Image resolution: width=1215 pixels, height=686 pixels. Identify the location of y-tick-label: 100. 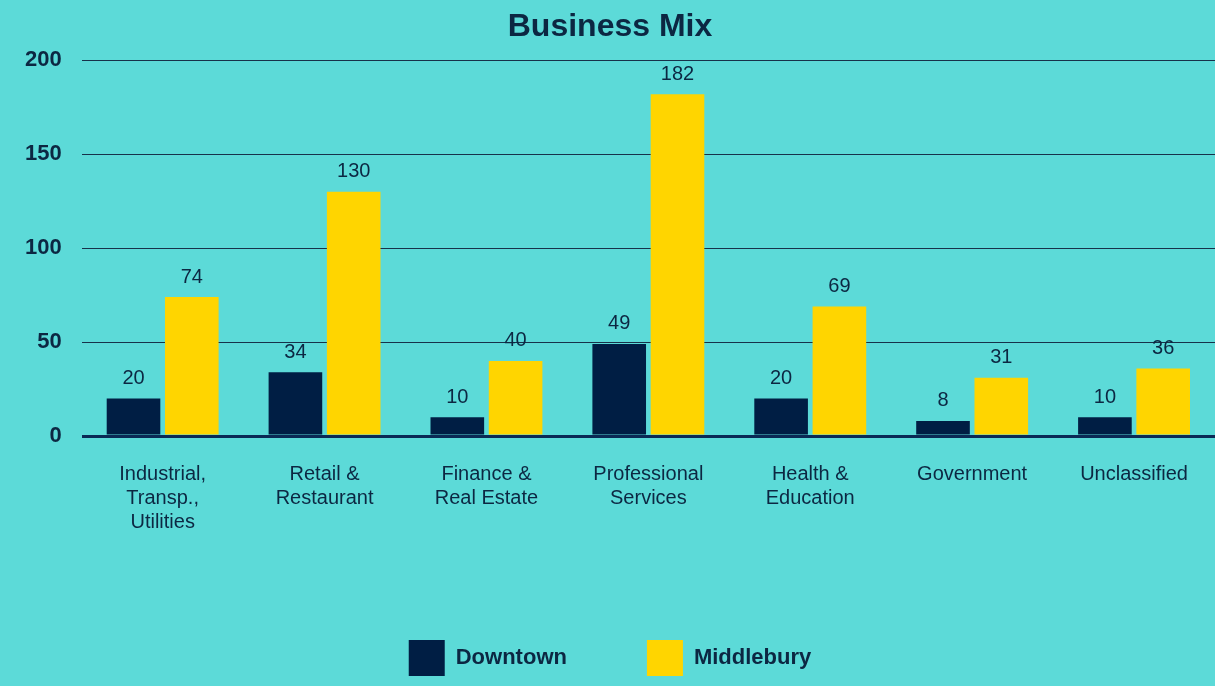
(43, 247).